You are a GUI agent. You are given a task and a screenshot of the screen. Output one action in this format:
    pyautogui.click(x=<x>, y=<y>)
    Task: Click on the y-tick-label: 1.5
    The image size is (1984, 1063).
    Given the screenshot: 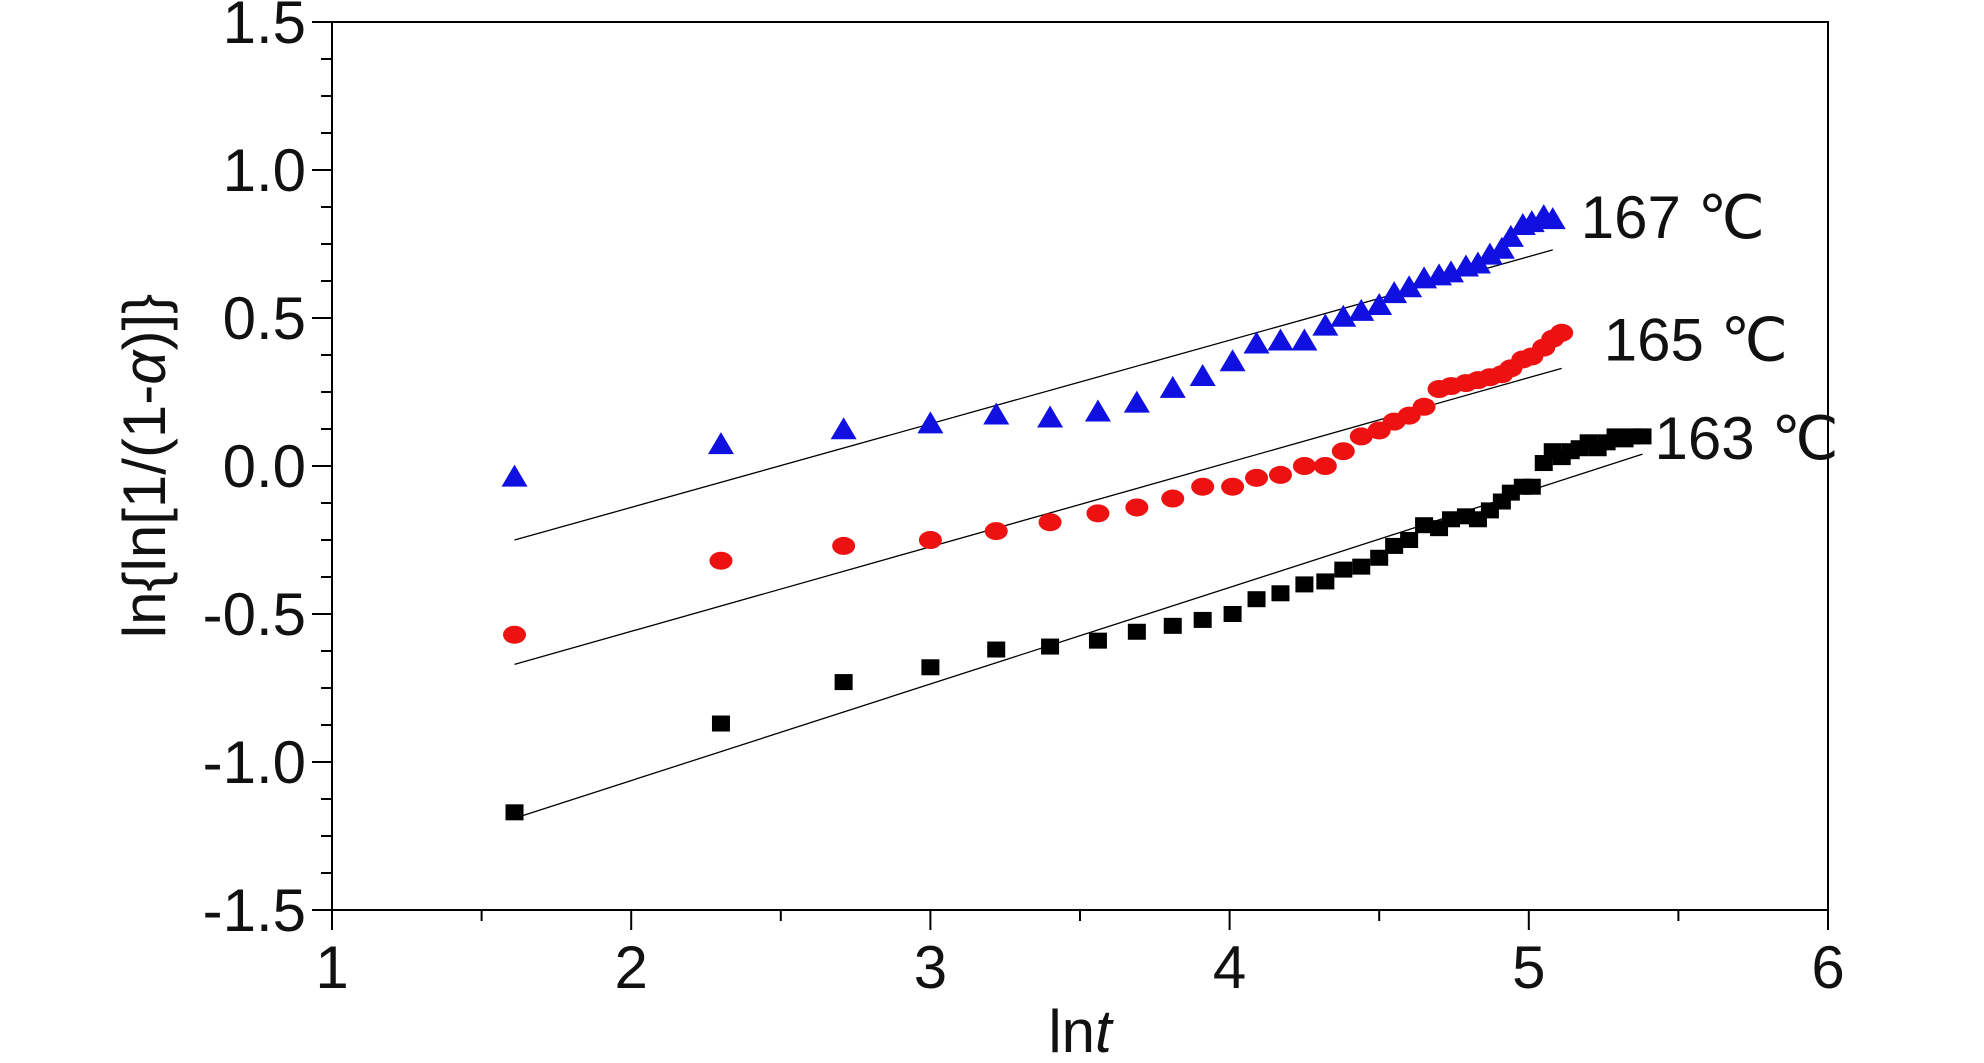 What is the action you would take?
    pyautogui.click(x=264, y=28)
    